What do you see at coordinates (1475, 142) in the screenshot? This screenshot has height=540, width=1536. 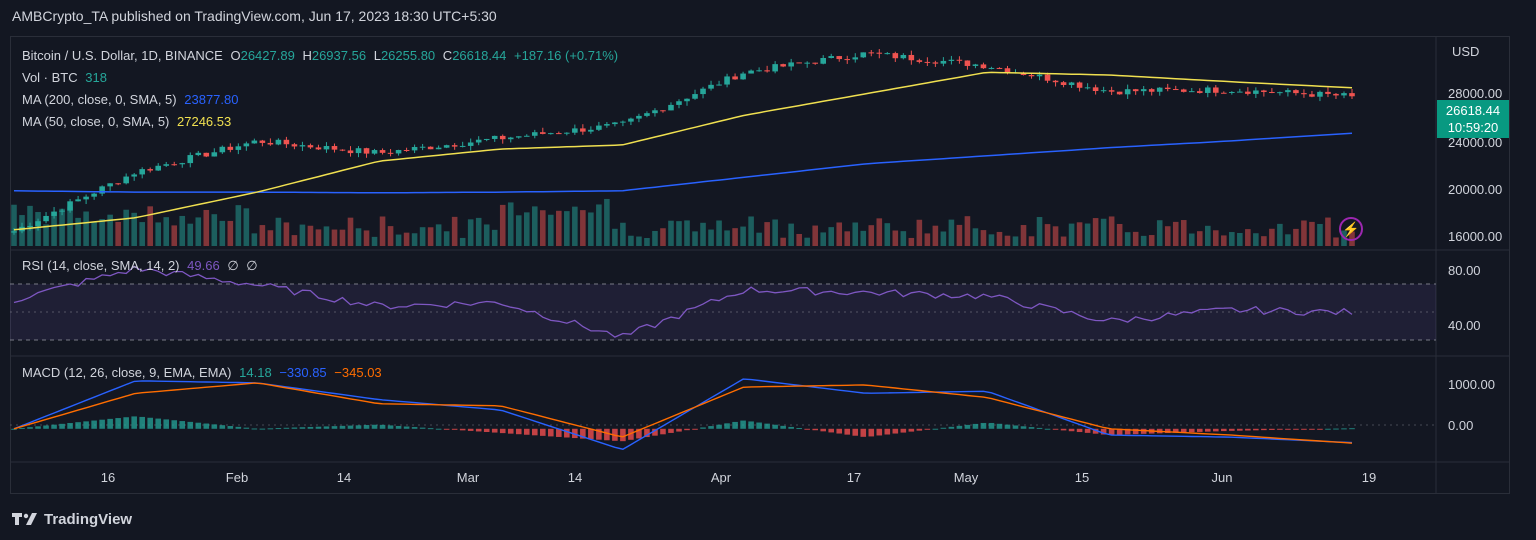 I see `price-tick: 24000.00` at bounding box center [1475, 142].